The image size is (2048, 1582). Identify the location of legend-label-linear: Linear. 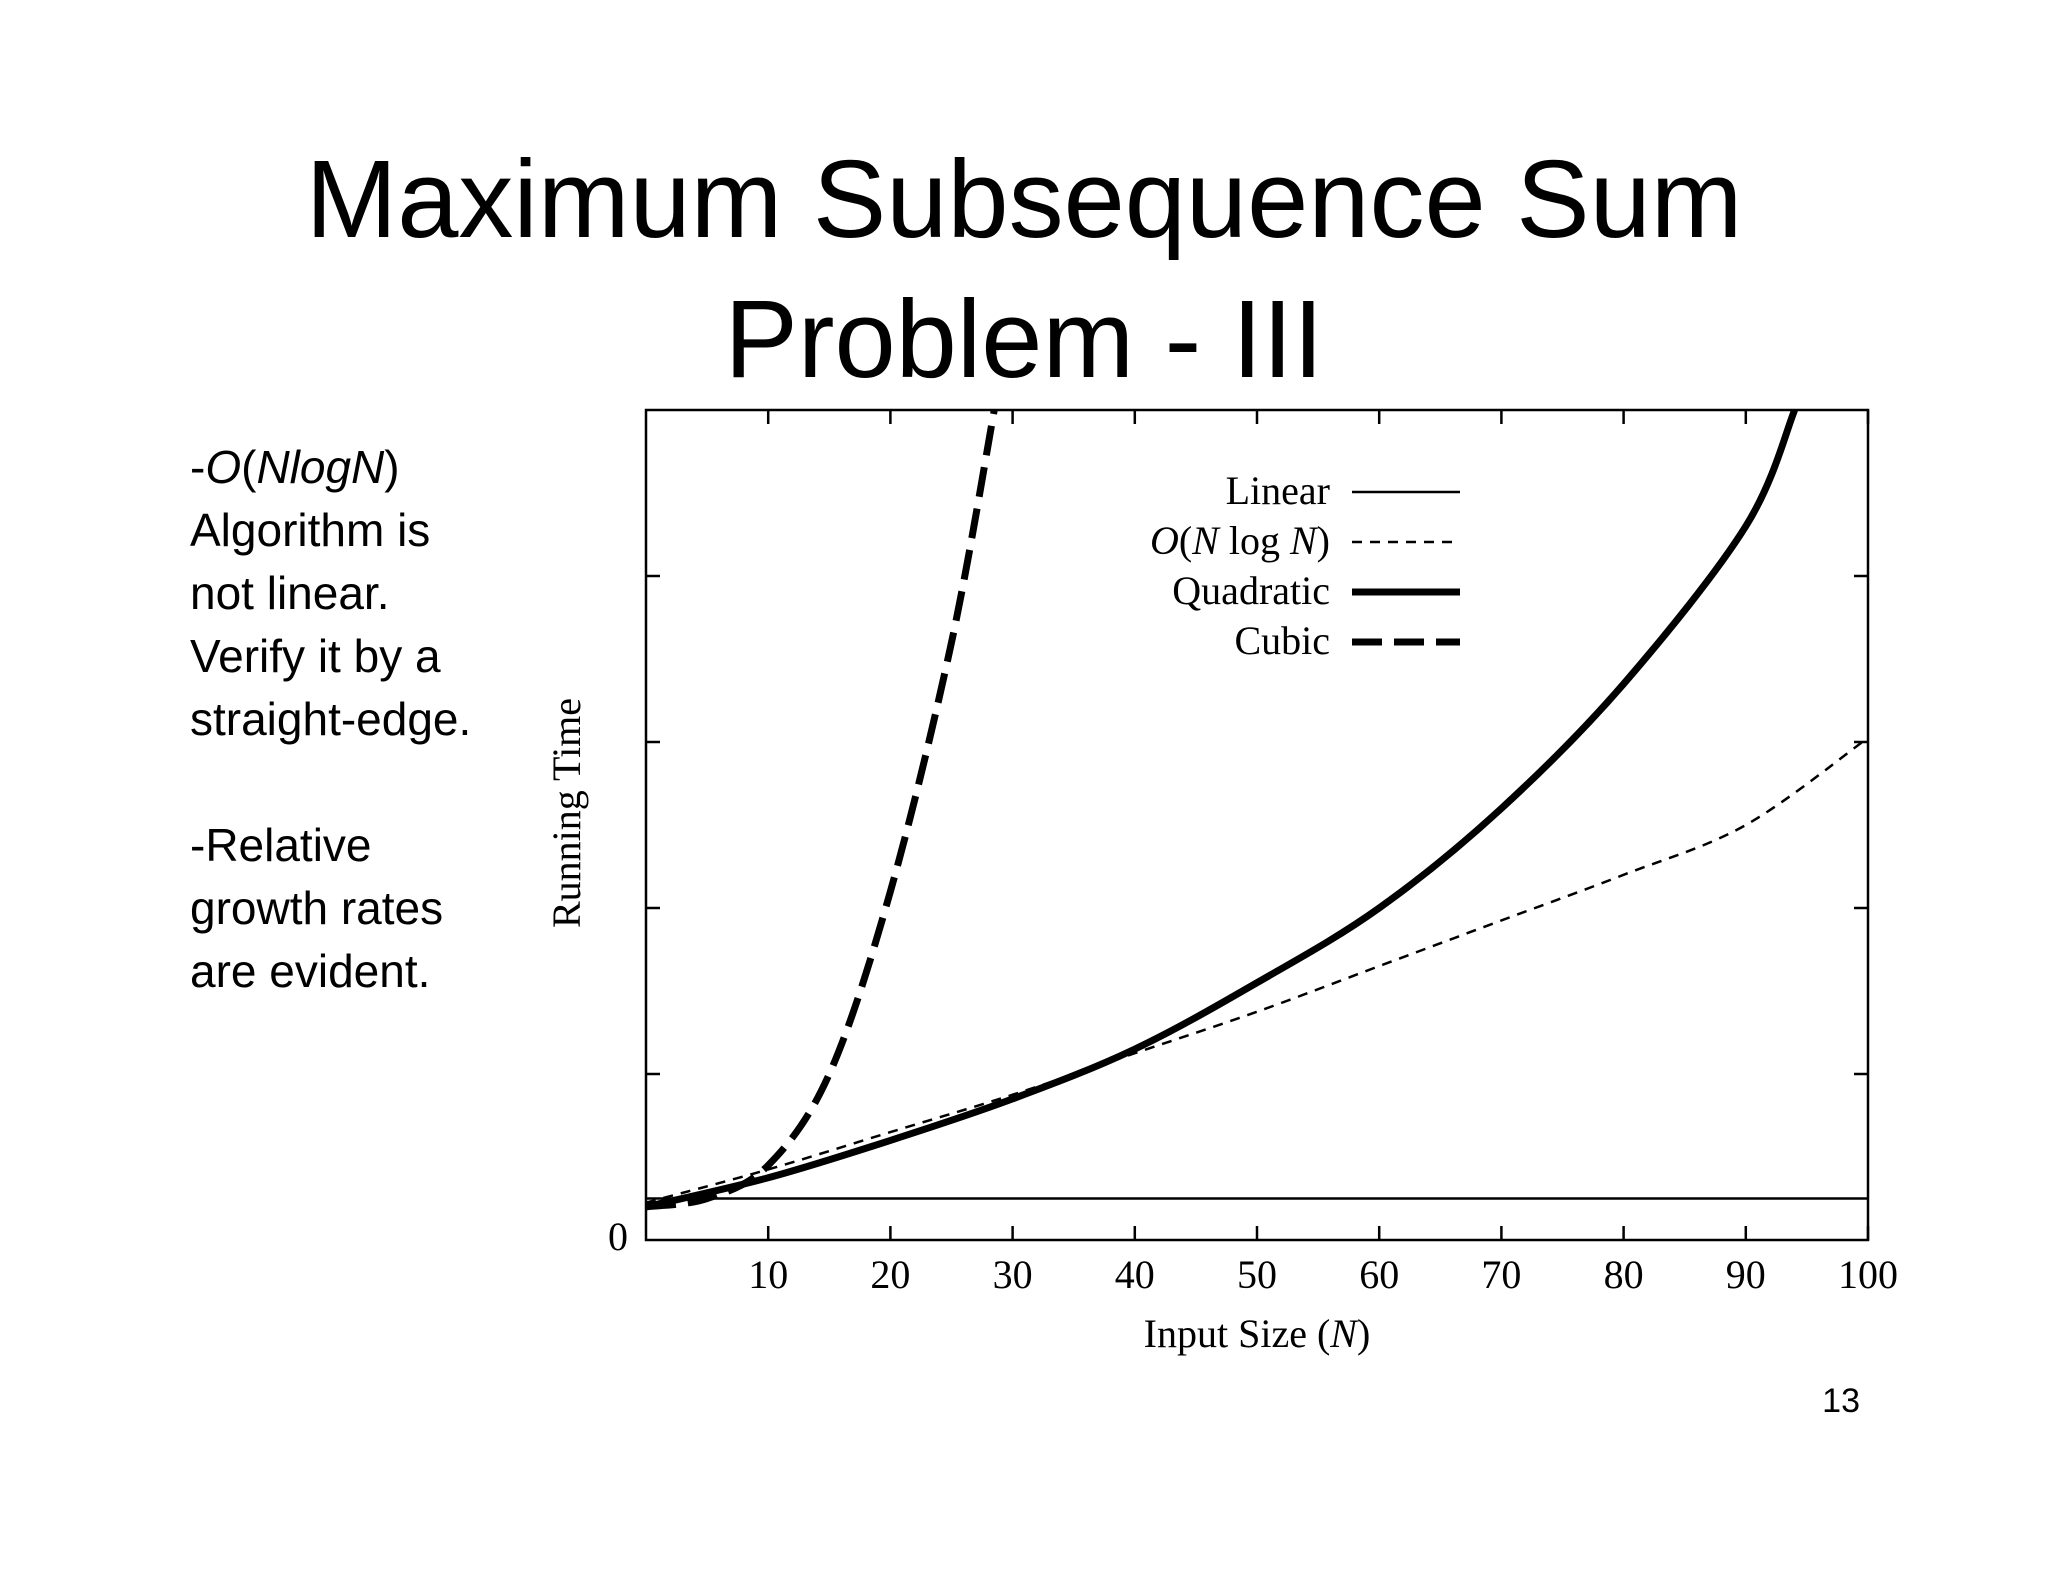
(1278, 490).